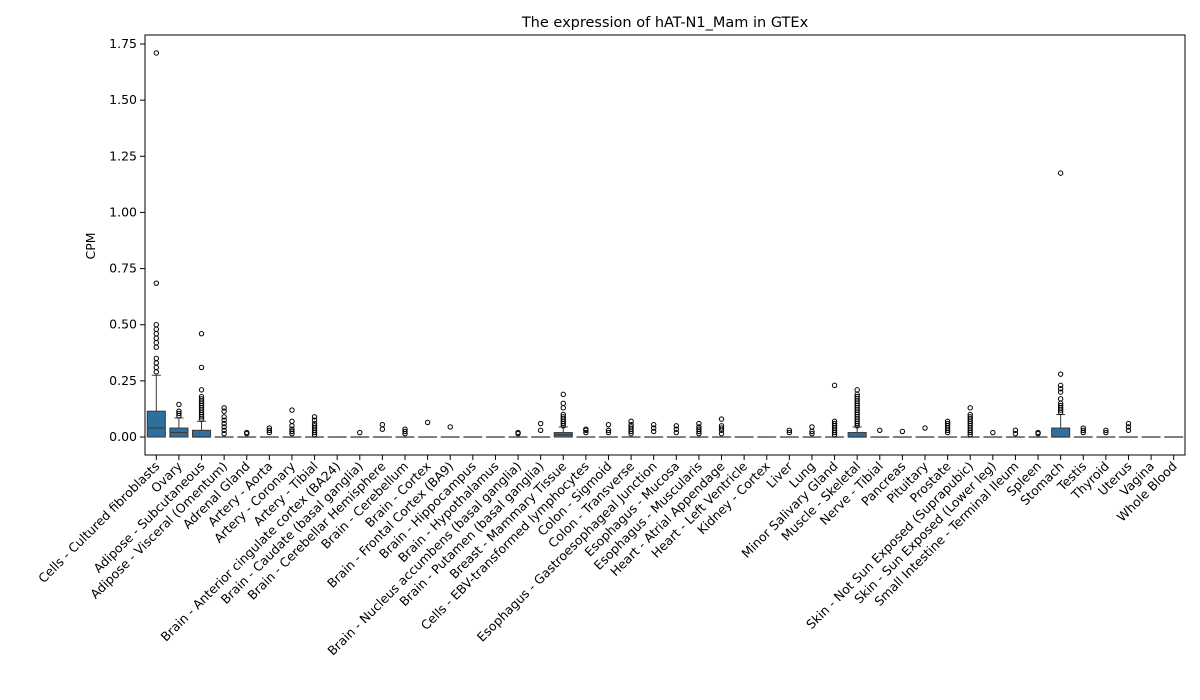 The height and width of the screenshot is (700, 1200). Describe the element at coordinates (123, 268) in the screenshot. I see `y-tick-label: 0.75` at that location.